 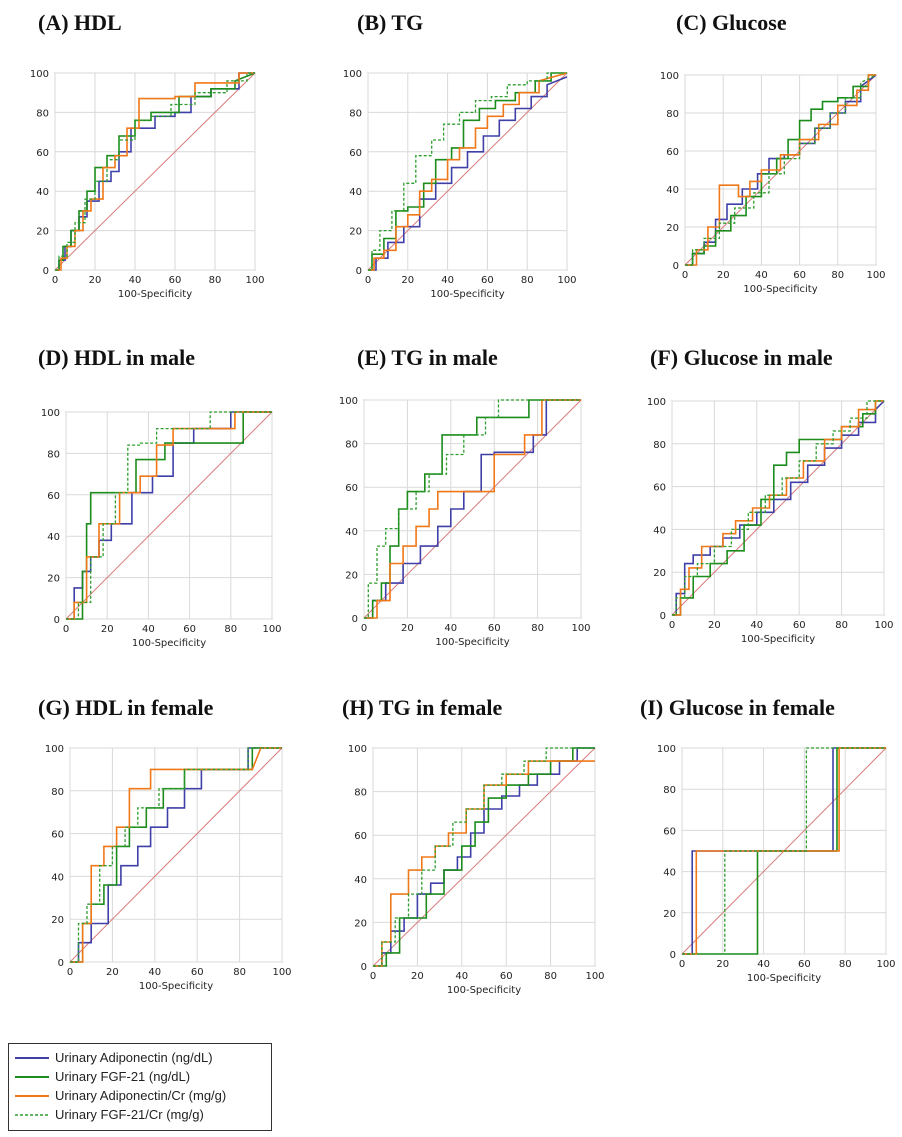 I want to click on legend-label: Urinary Adiponectin (ng/dL), so click(x=134, y=1057).